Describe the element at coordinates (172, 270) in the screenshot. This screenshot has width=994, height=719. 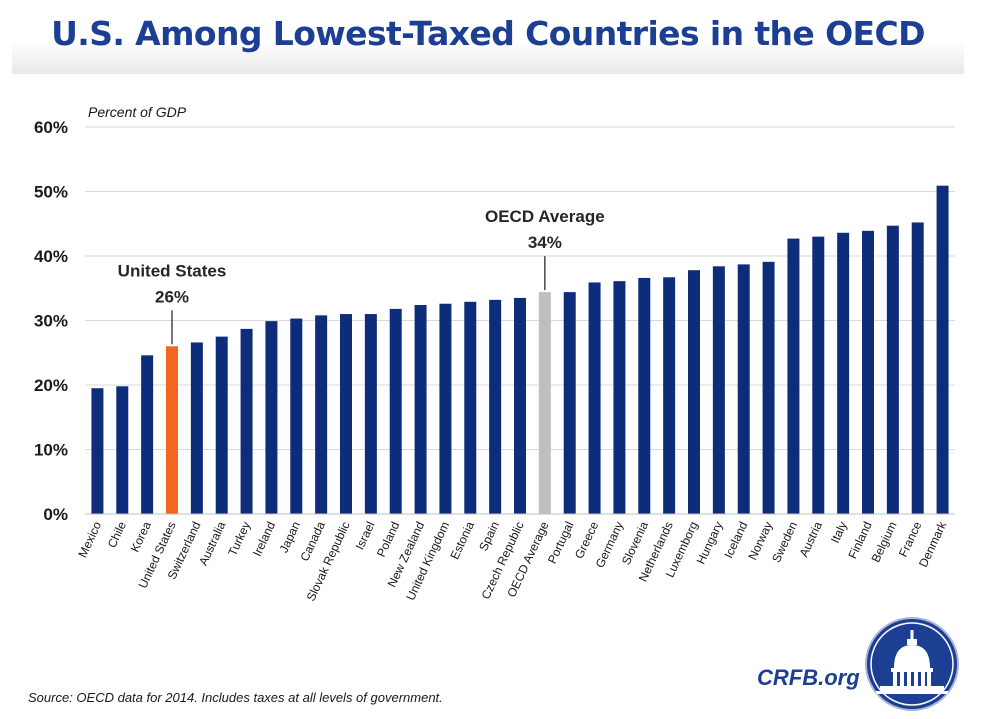
I see `annotation-label: United States` at that location.